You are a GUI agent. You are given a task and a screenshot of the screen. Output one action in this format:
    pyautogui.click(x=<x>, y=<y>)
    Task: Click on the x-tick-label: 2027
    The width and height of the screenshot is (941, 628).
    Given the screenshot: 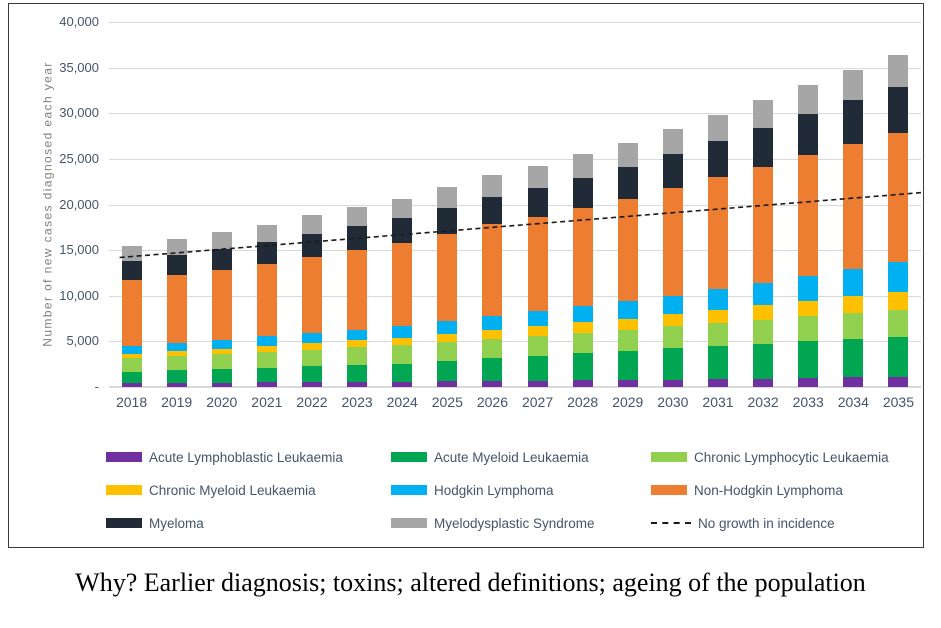 What is the action you would take?
    pyautogui.click(x=537, y=402)
    